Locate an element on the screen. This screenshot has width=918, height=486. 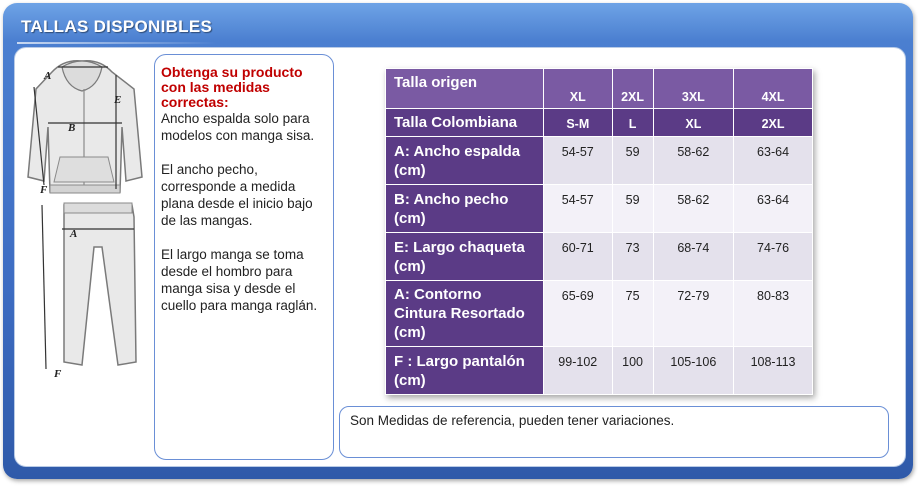
table-cell: 108-113 is located at coordinates (773, 370).